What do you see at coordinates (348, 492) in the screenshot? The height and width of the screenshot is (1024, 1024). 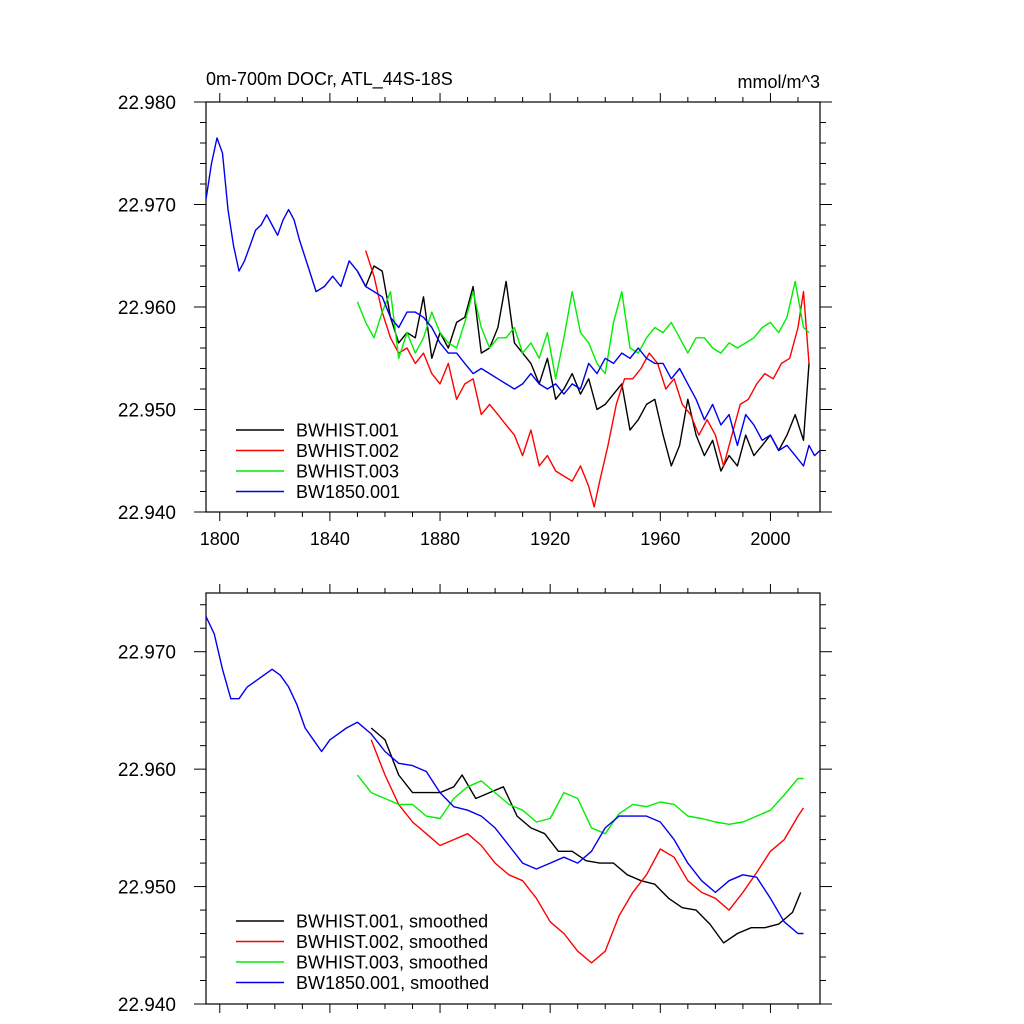 I see `legend-label: BW1850.001` at bounding box center [348, 492].